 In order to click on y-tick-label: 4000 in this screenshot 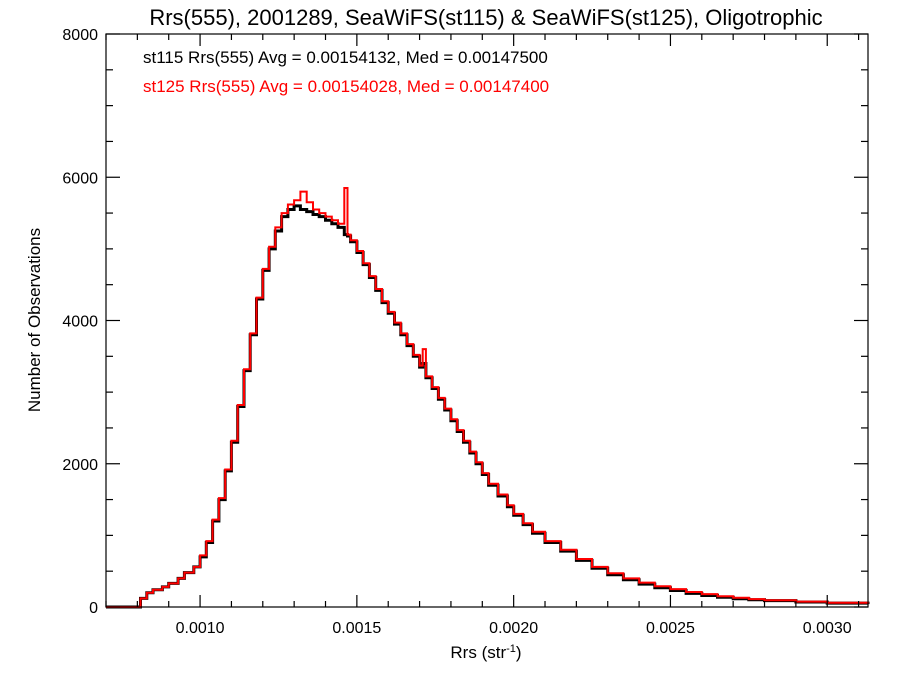, I will do `click(80, 322)`.